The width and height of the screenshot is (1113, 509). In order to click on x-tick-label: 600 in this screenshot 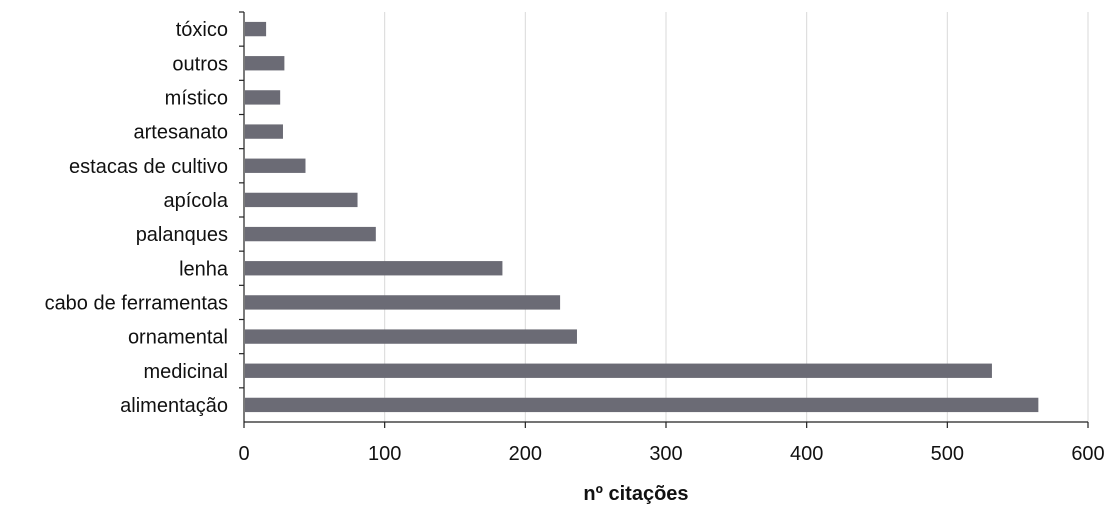, I will do `click(1087, 454)`.